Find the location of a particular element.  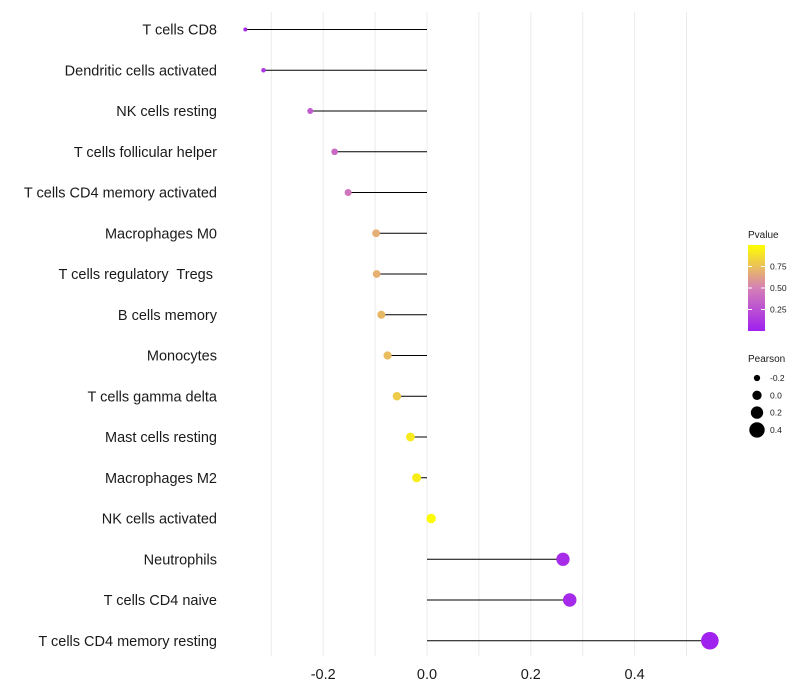

pearson-legend-label: 0.4 is located at coordinates (776, 430).